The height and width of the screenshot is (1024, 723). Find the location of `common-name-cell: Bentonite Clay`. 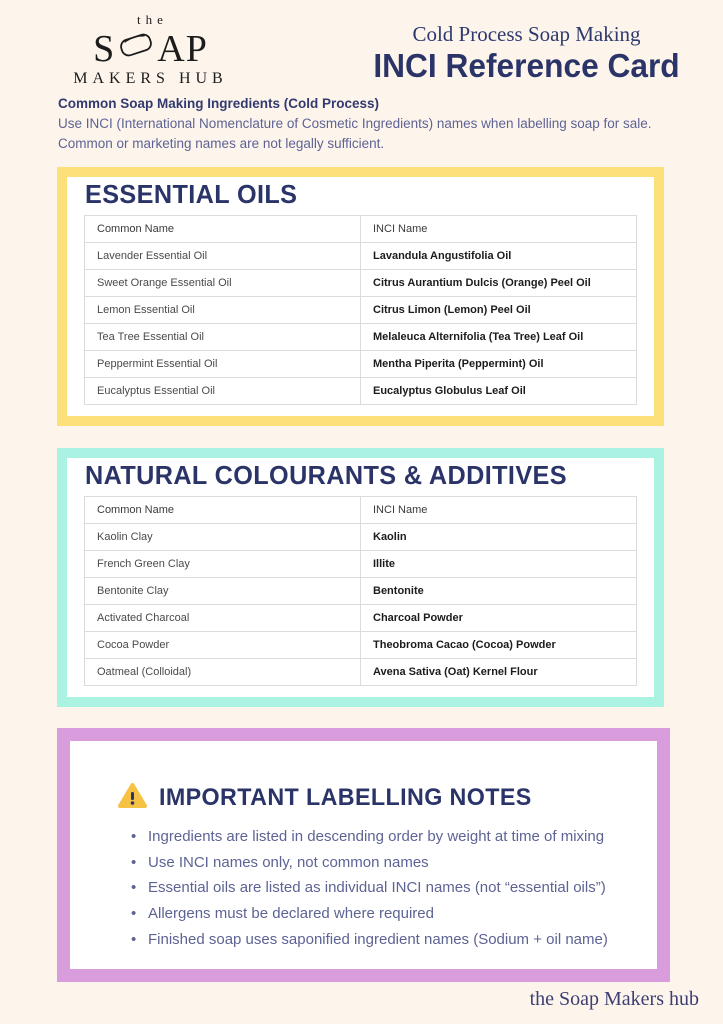

common-name-cell: Bentonite Clay is located at coordinates (222, 590).